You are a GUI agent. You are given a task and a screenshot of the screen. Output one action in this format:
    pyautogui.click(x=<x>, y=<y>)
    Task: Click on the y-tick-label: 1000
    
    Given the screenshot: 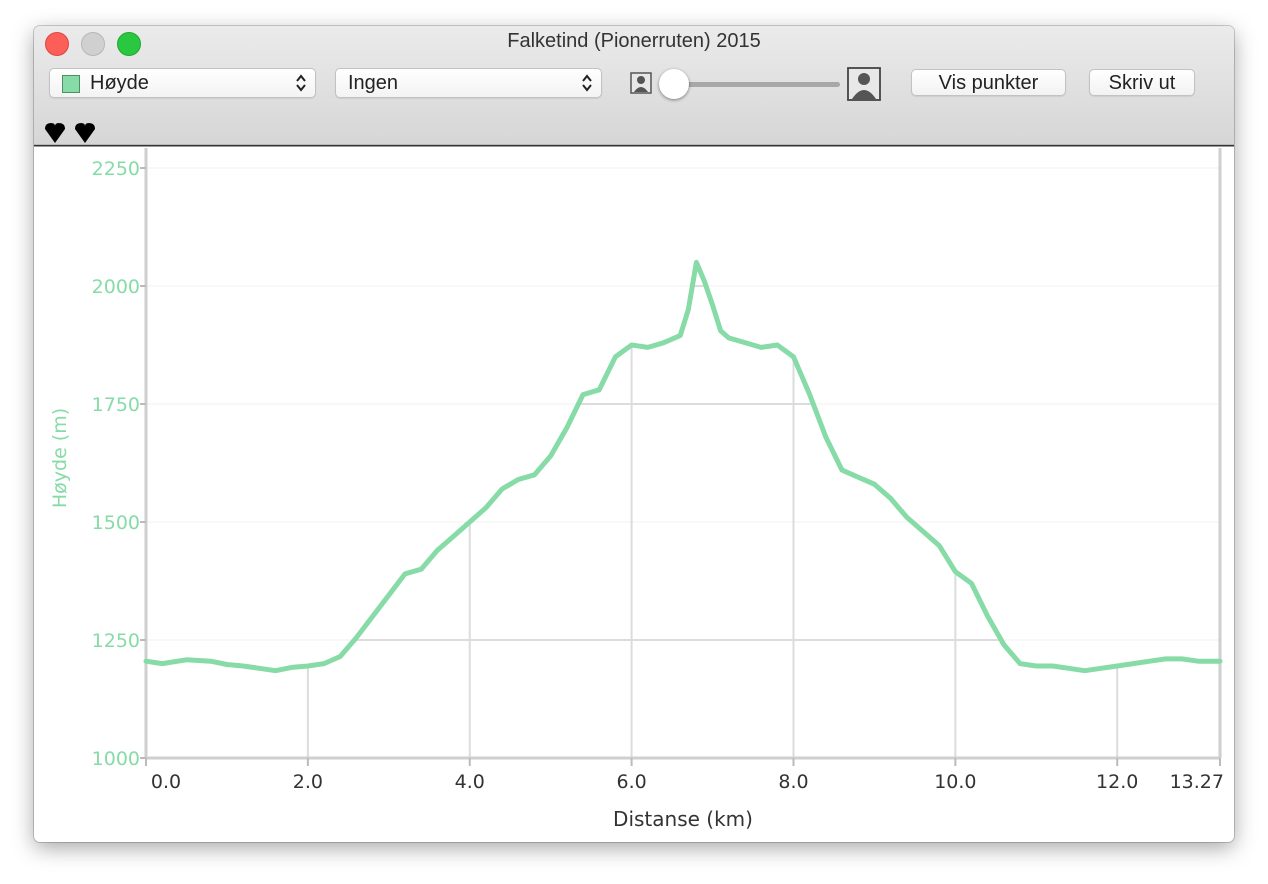 What is the action you would take?
    pyautogui.click(x=116, y=759)
    